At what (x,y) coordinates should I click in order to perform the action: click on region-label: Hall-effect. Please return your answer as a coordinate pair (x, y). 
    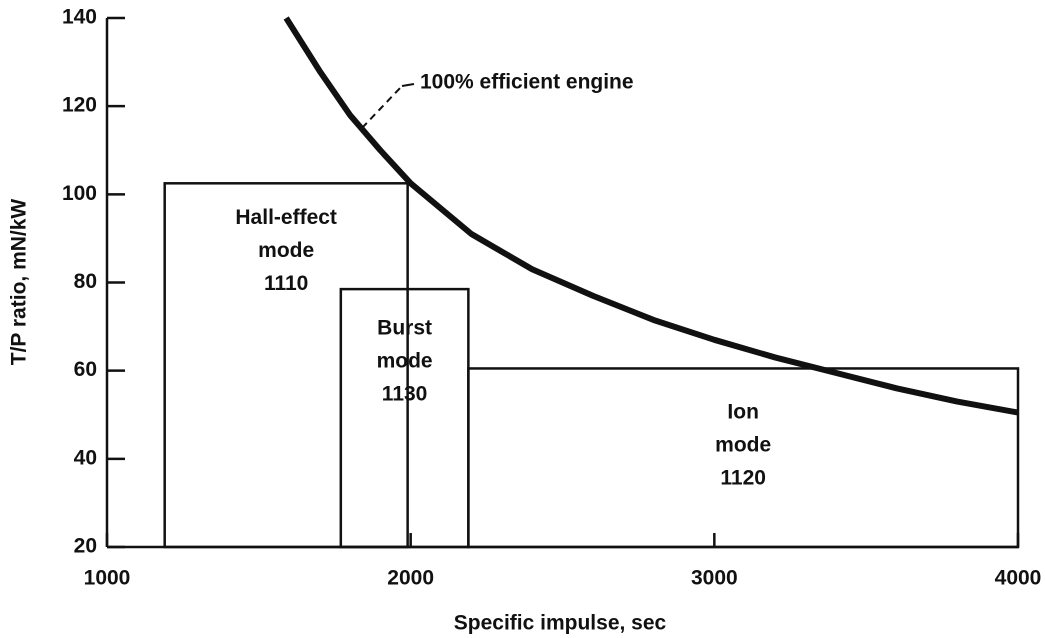
    Looking at the image, I should click on (286, 217).